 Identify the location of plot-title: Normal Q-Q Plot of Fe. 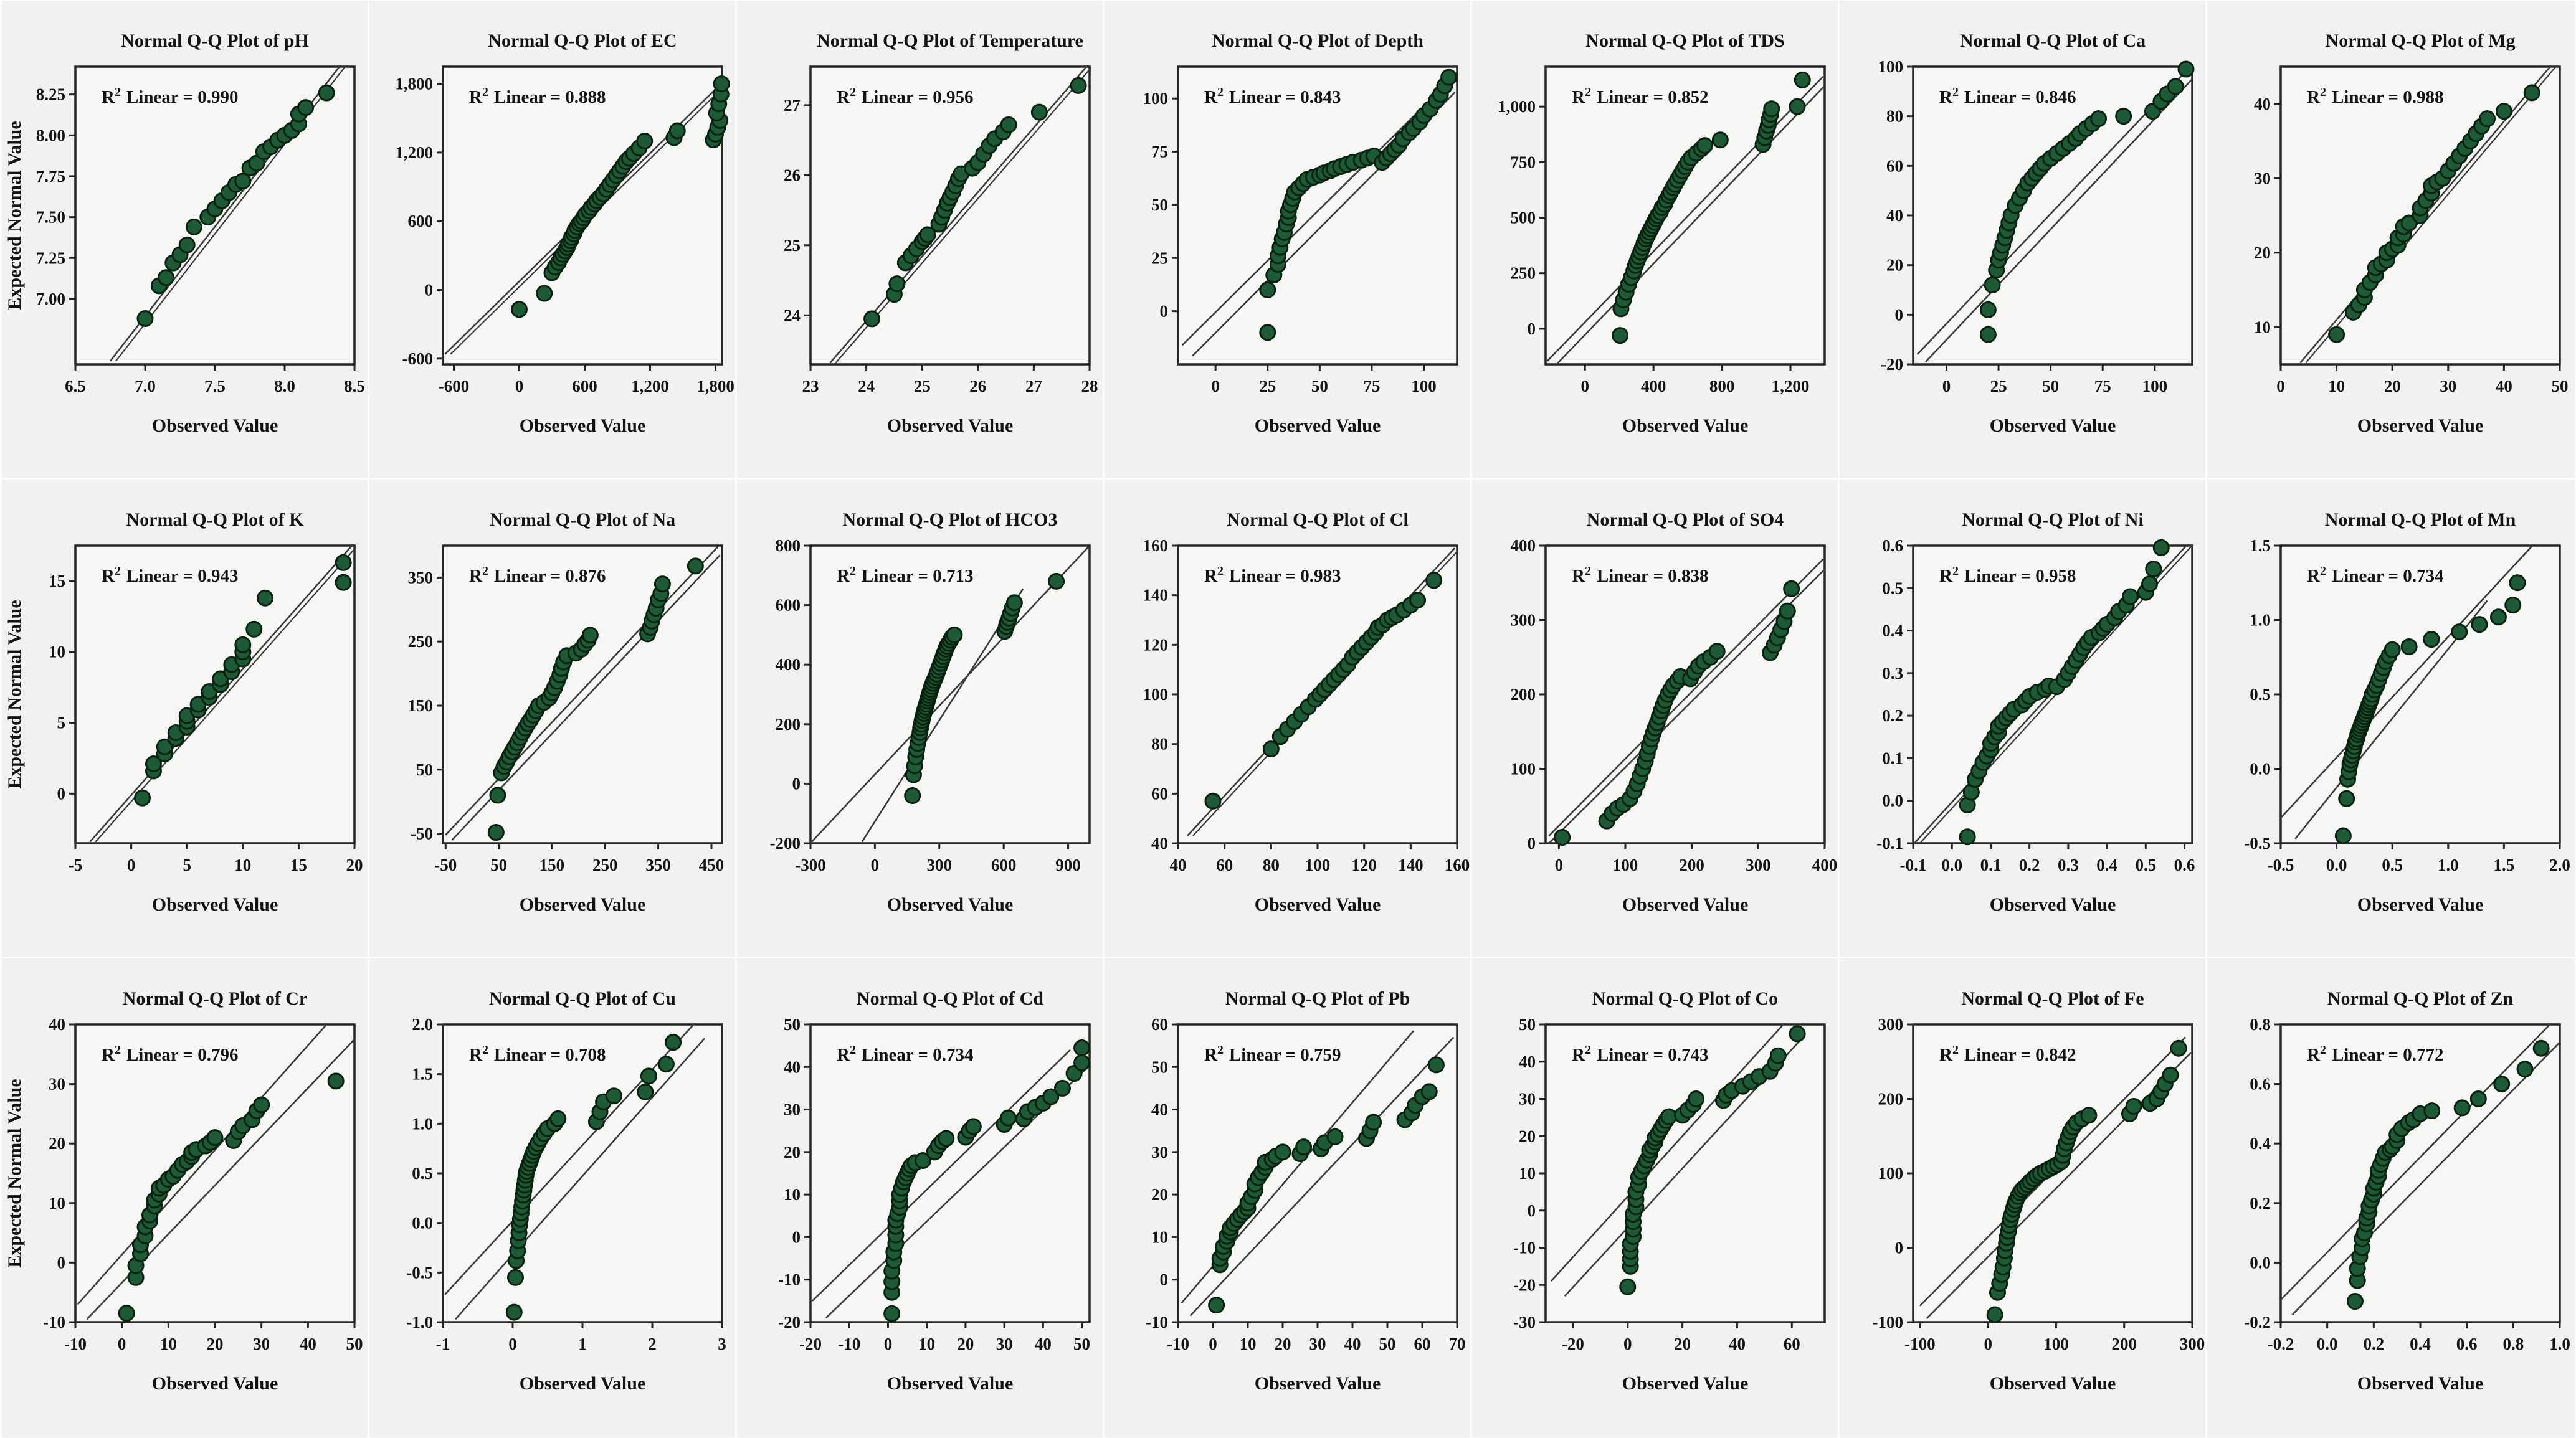
(2052, 999).